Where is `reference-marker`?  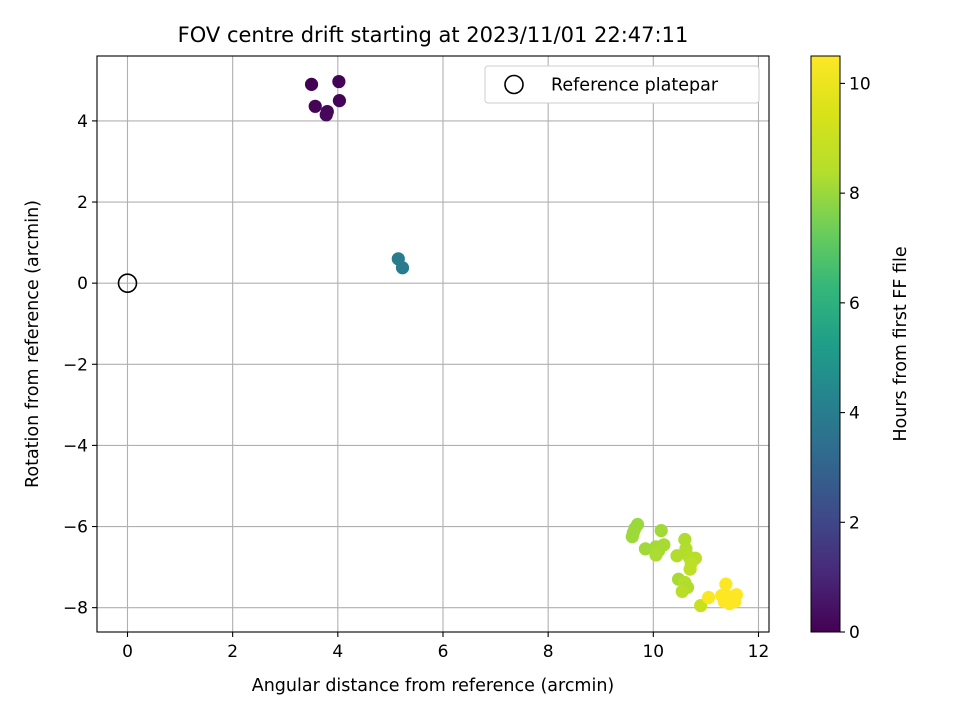
reference-marker is located at coordinates (127, 283).